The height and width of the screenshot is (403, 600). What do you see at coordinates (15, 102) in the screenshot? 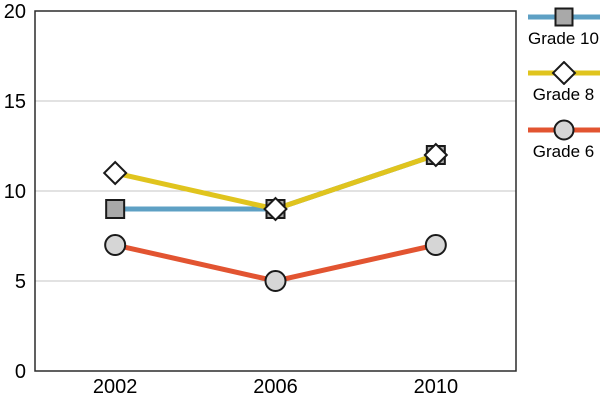
I see `y-tick-label-15: 15` at bounding box center [15, 102].